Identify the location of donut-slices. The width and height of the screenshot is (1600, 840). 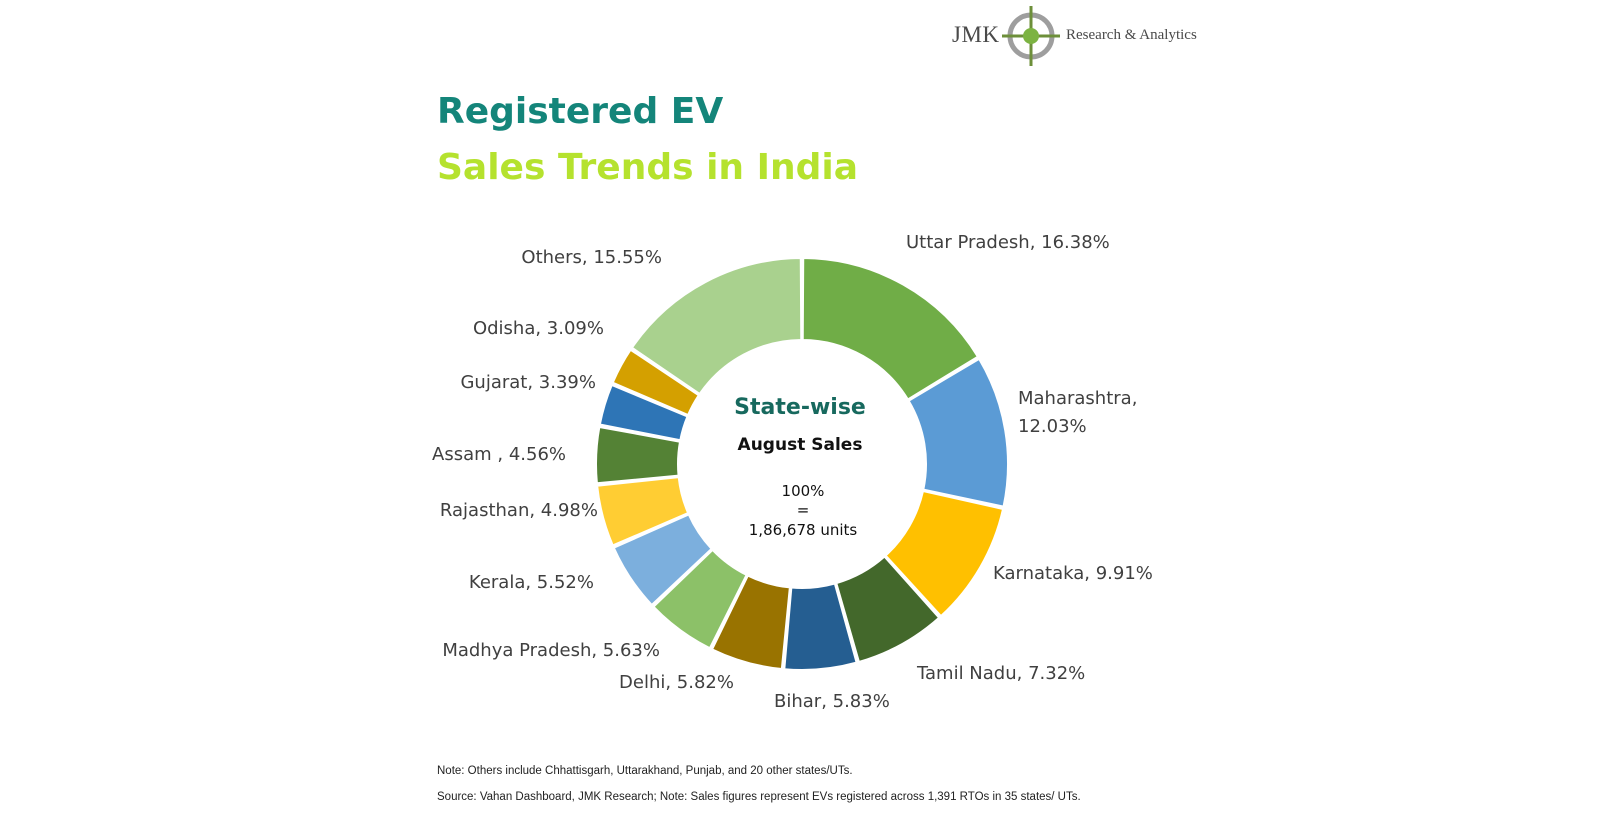
(802, 463).